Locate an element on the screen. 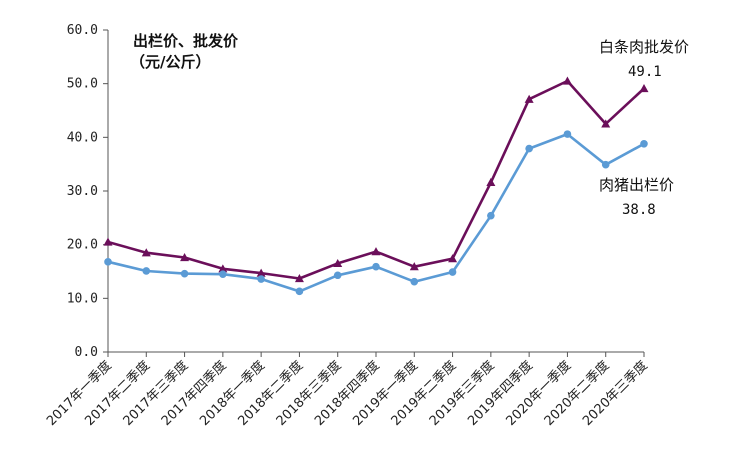 This screenshot has width=750, height=460. series-value-hog: 38.8 is located at coordinates (639, 210).